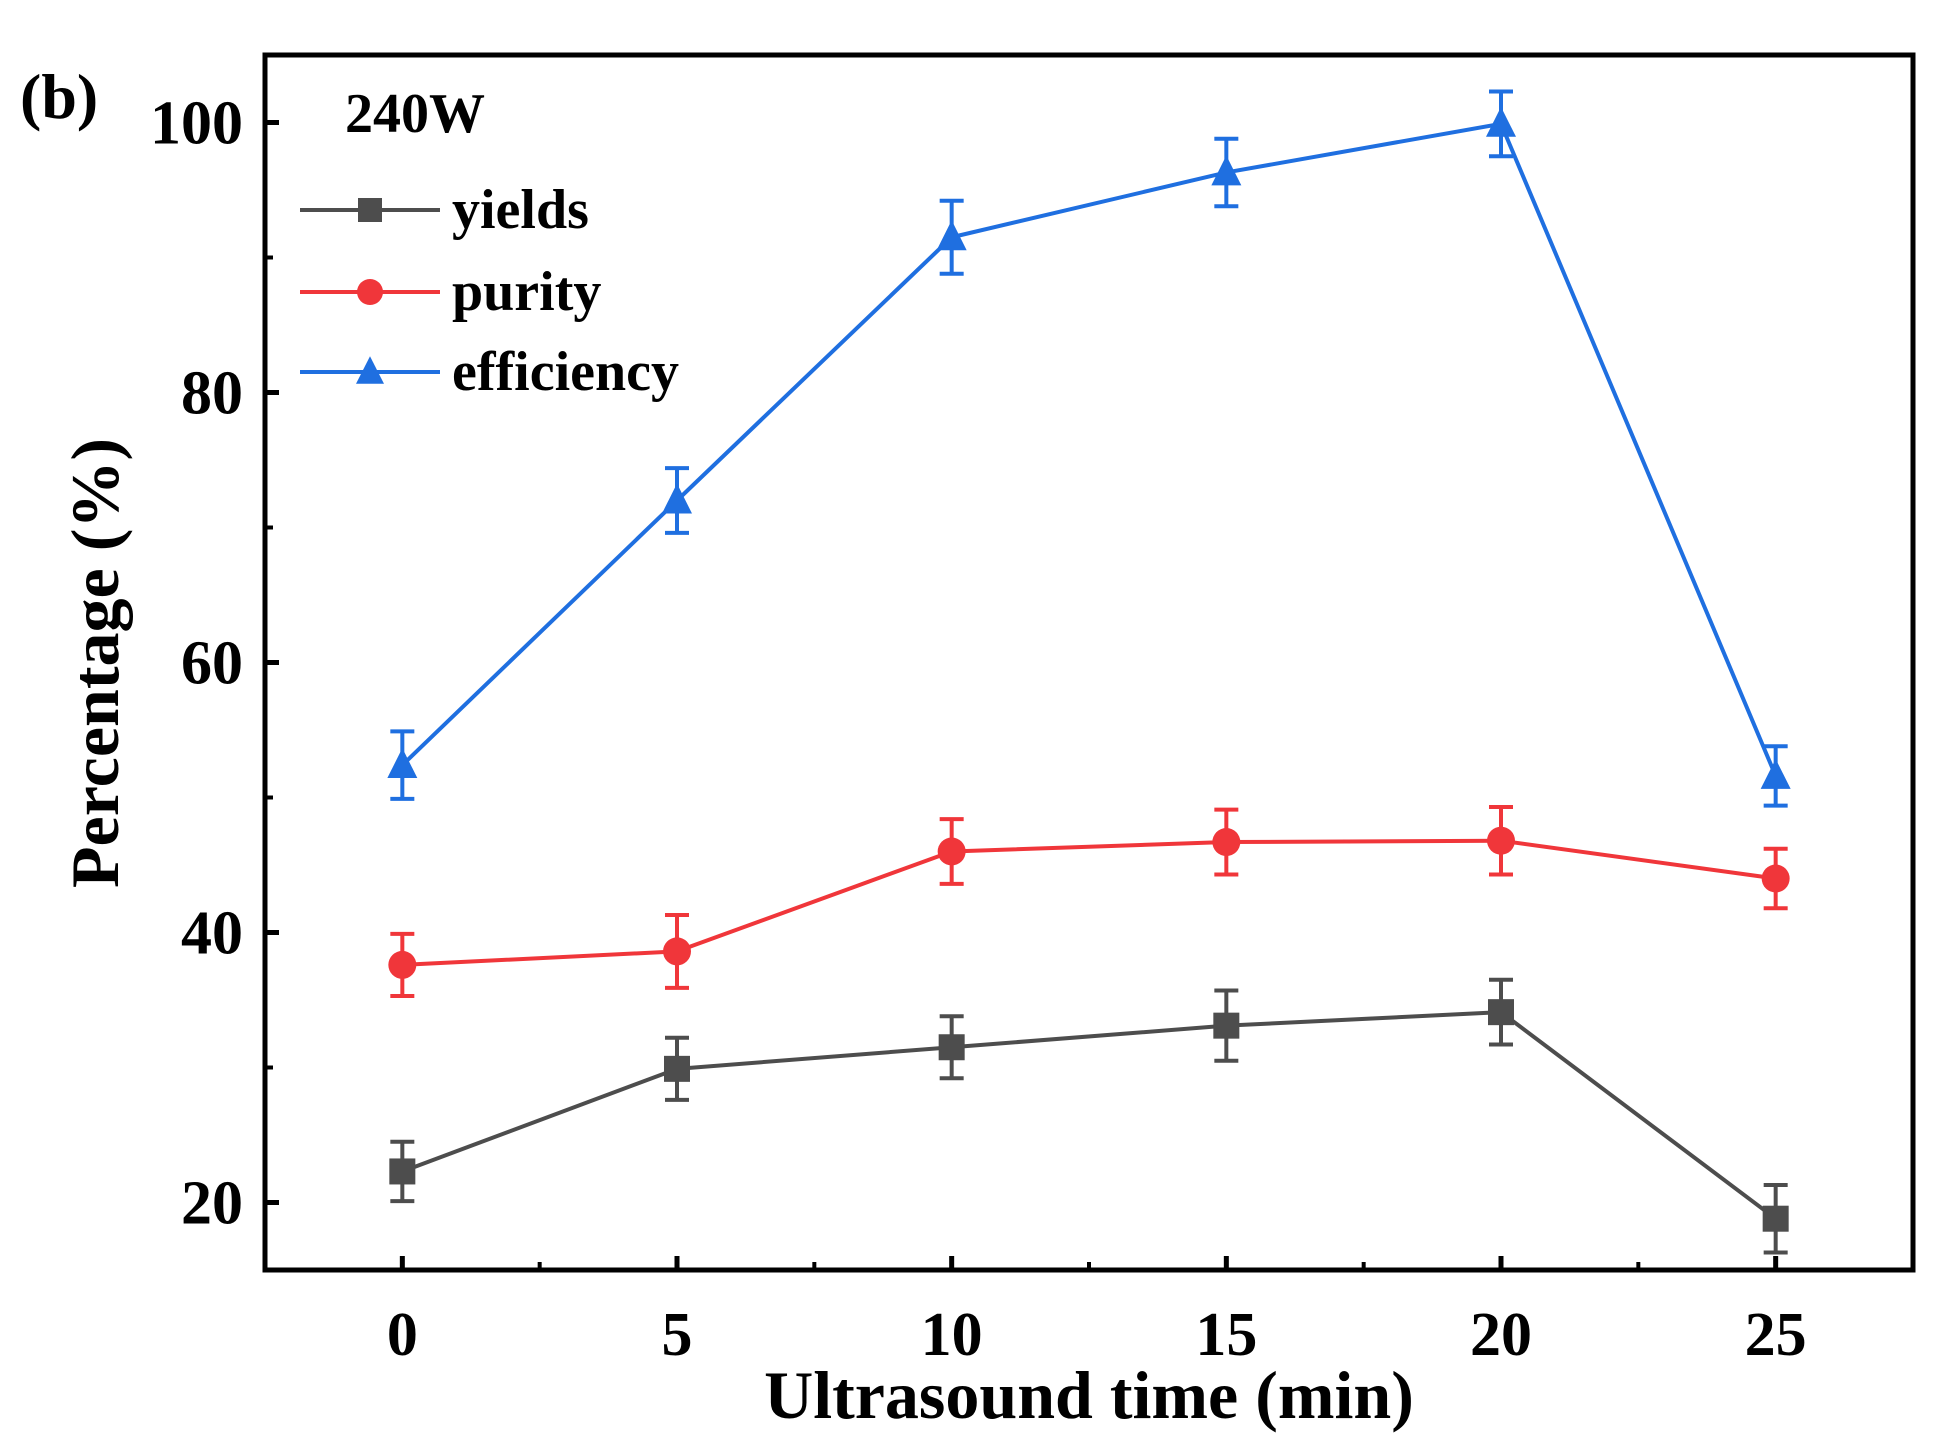 The width and height of the screenshot is (1941, 1439). I want to click on legend-label-yields: yields, so click(520, 210).